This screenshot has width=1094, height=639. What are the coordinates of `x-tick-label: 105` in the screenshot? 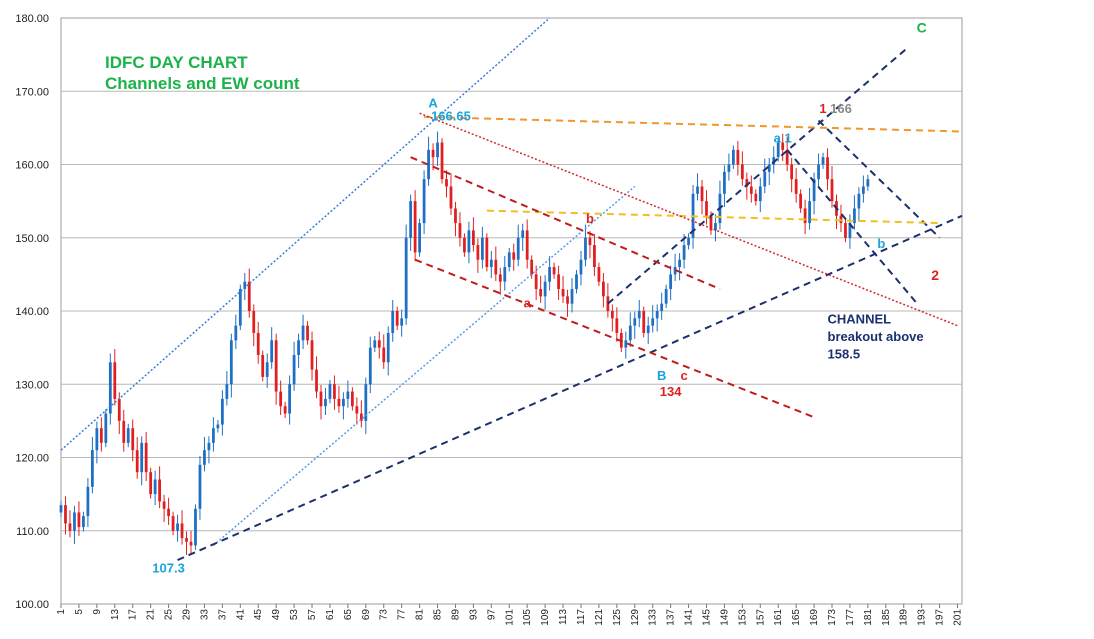 It's located at (527, 617).